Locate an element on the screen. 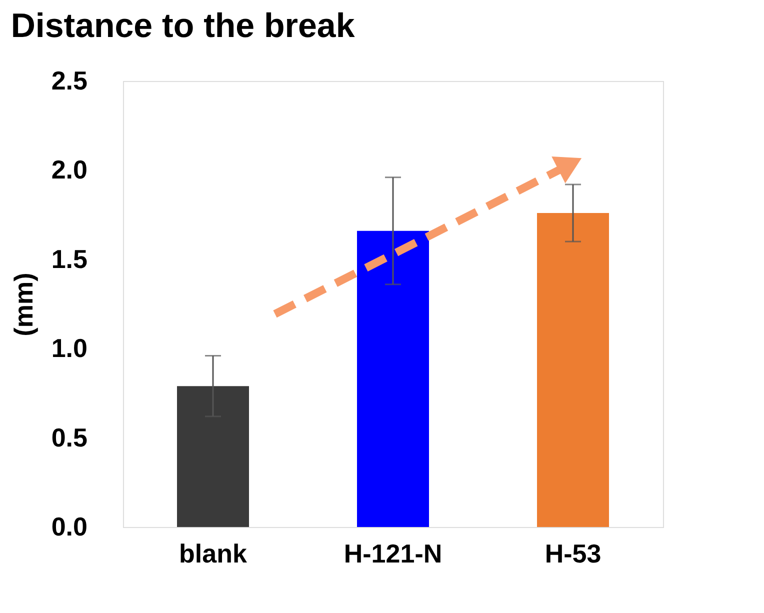  x-tick-label: H-53 is located at coordinates (573, 553).